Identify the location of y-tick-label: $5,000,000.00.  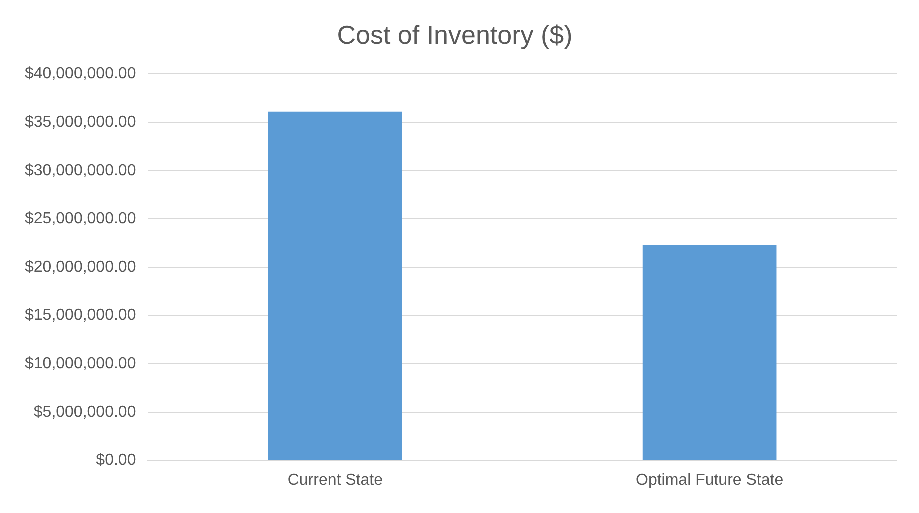
(85, 412).